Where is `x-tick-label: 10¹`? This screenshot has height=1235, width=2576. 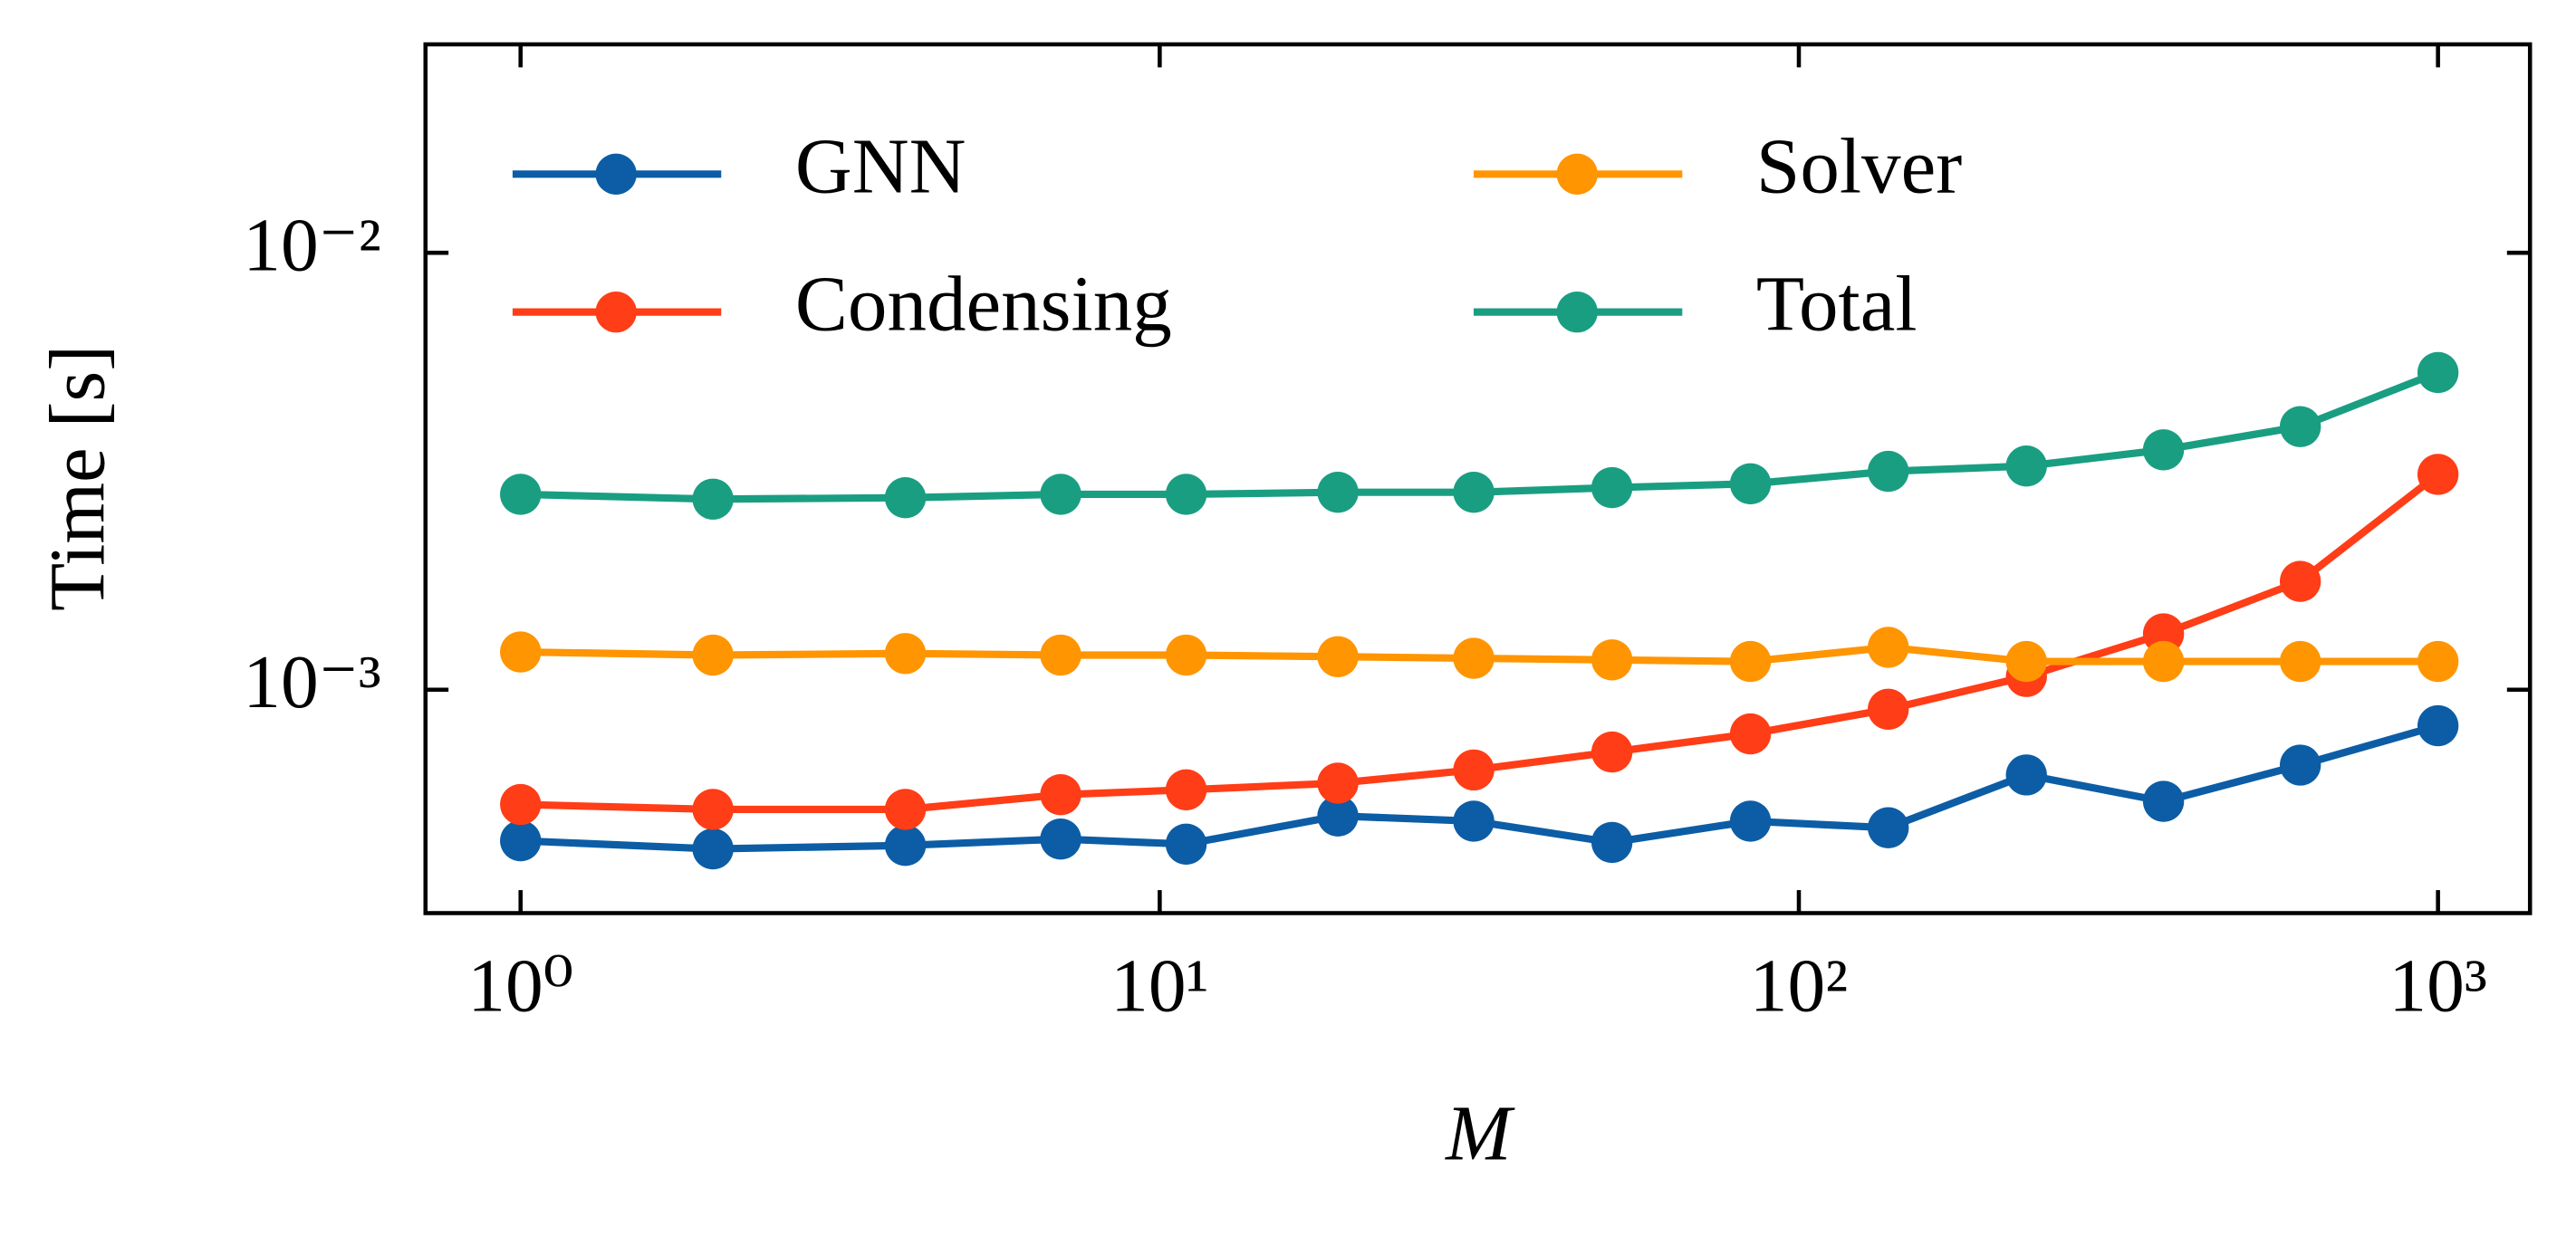
x-tick-label: 10¹ is located at coordinates (1159, 986).